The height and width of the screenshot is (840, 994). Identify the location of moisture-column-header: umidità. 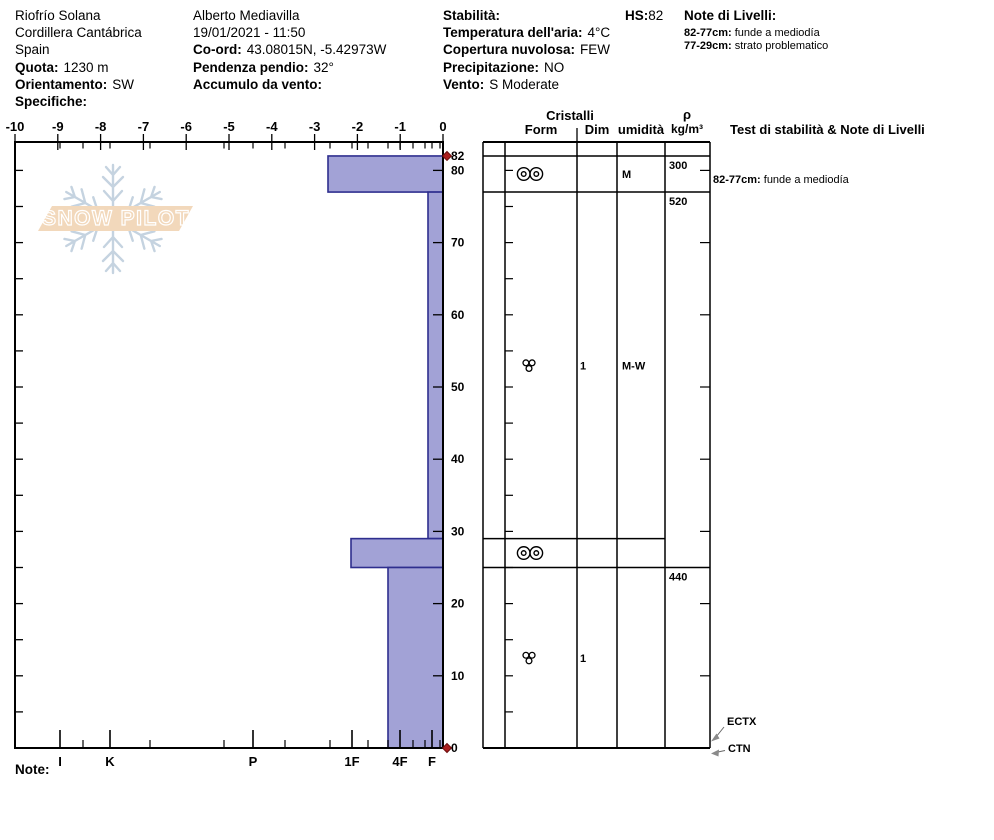
(641, 129).